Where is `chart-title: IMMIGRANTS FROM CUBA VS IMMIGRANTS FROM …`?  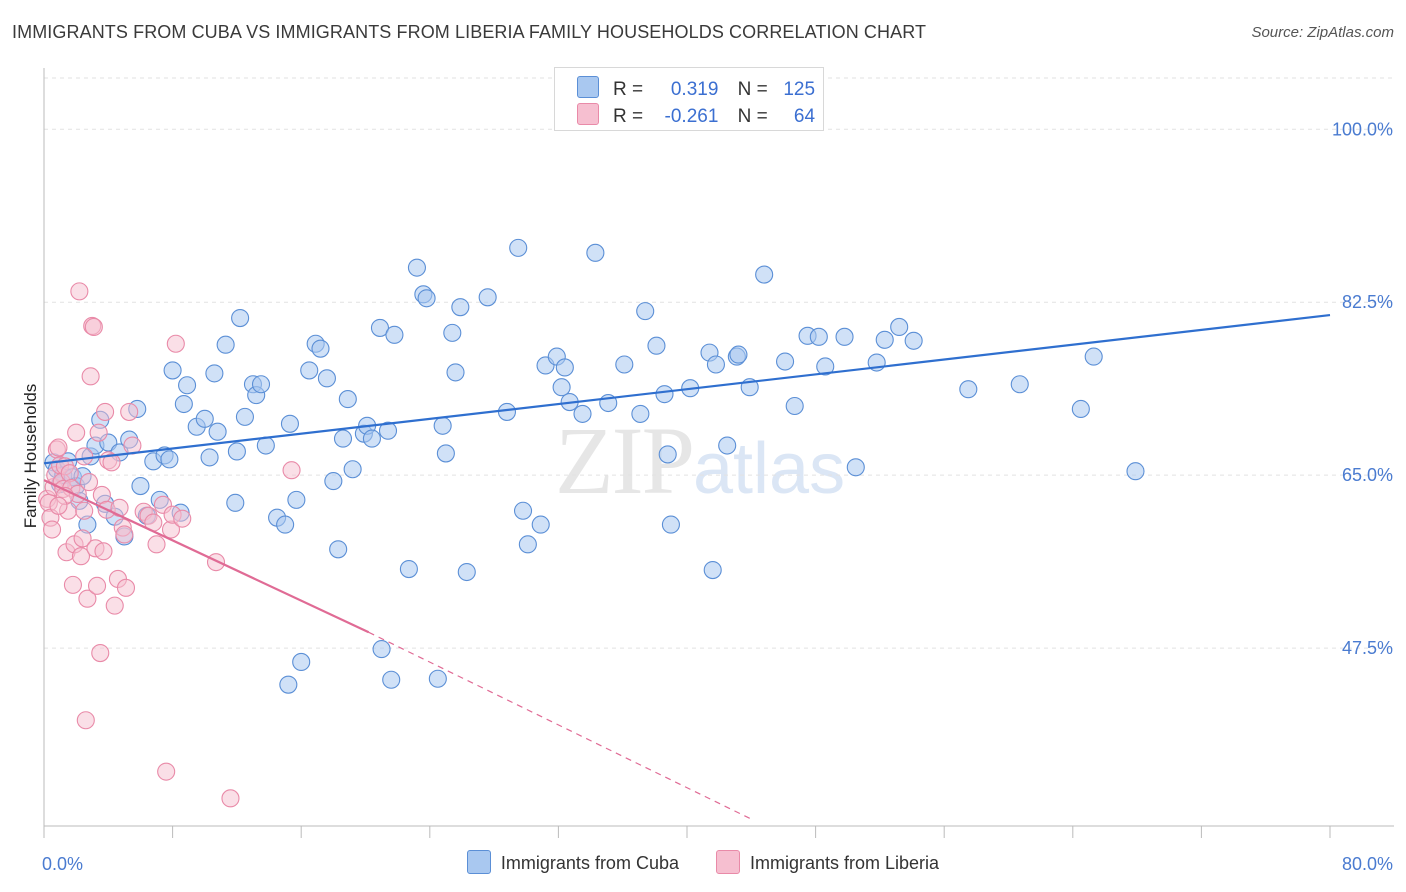
chart-title: IMMIGRANTS FROM CUBA VS IMMIGRANTS FROM … is located at coordinates (469, 32).